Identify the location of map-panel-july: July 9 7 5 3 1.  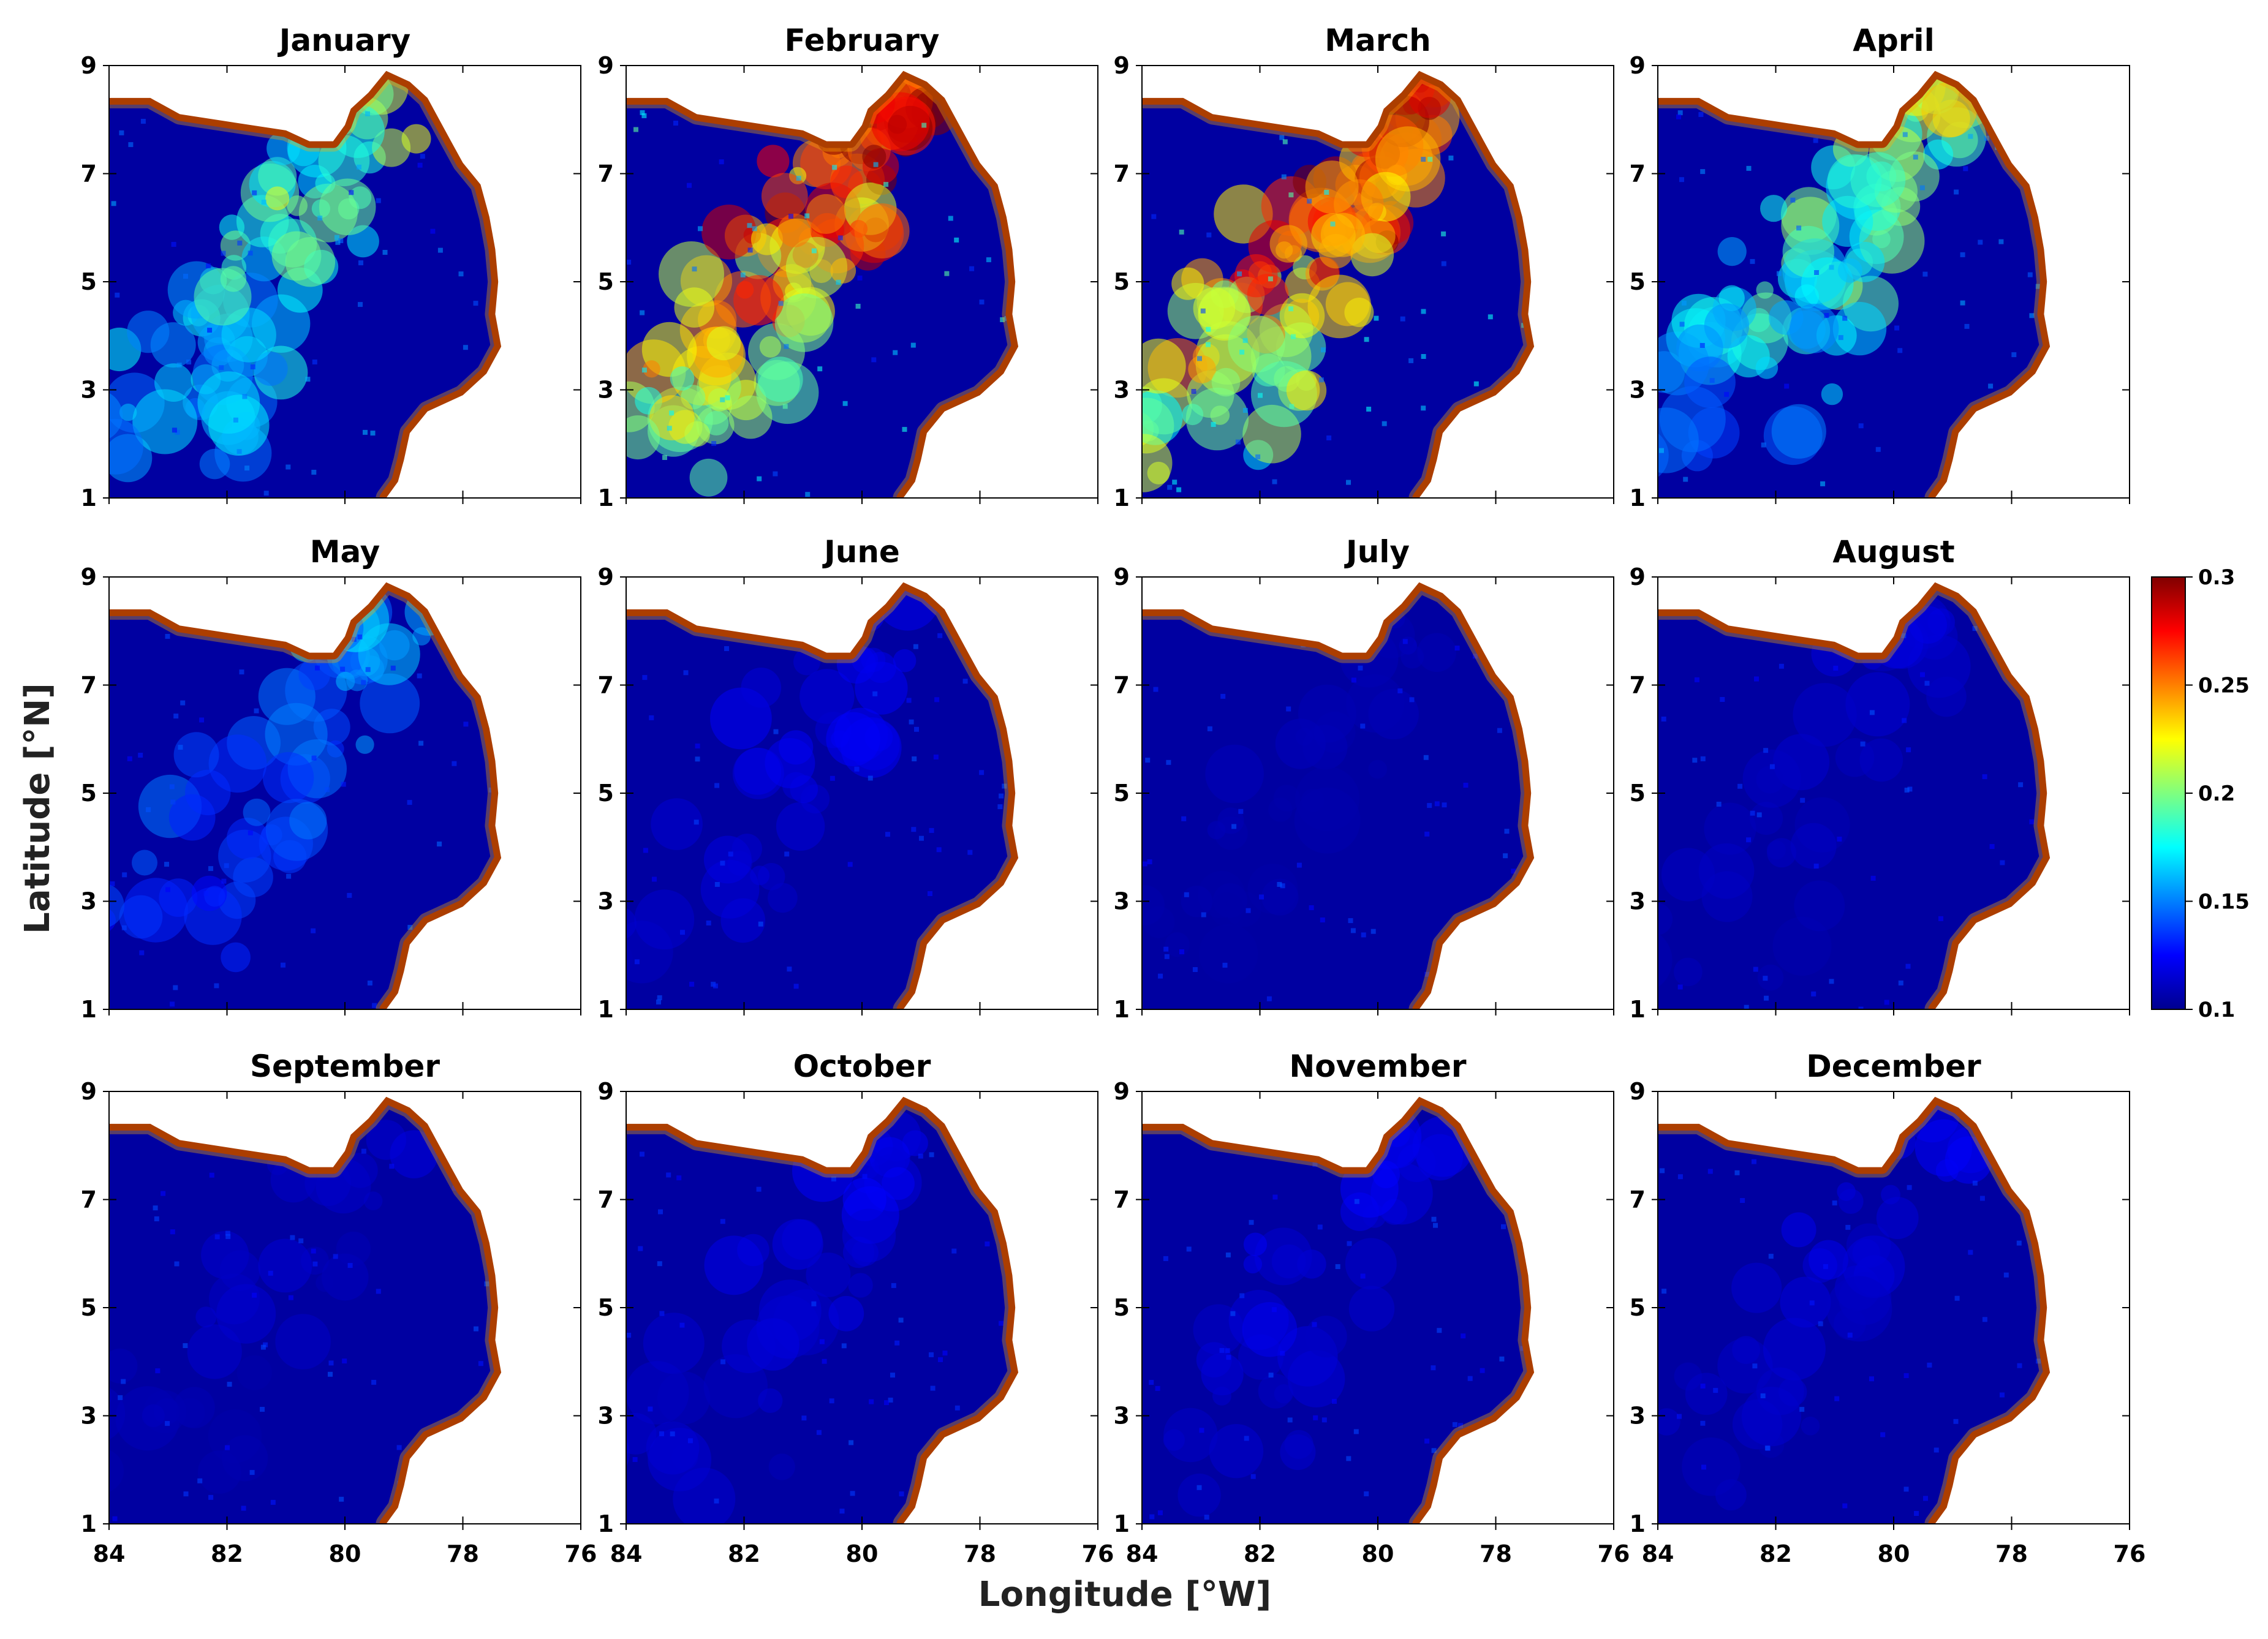
(1364, 778).